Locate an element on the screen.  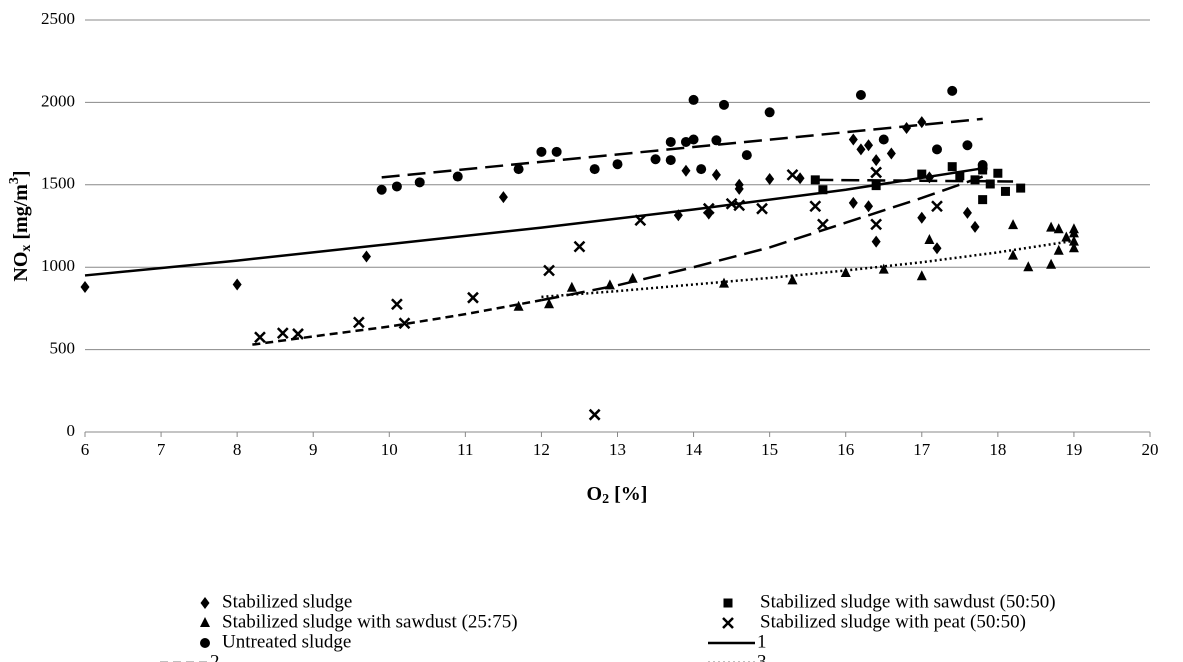
x-tick-label: 14 is located at coordinates (694, 449).